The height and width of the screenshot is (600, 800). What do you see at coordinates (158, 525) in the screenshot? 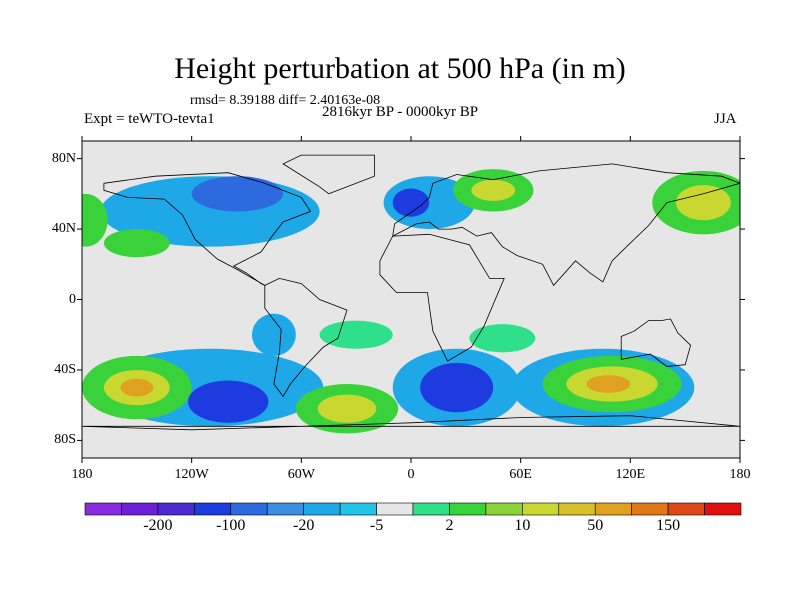
I see `colorbar-label: -200` at bounding box center [158, 525].